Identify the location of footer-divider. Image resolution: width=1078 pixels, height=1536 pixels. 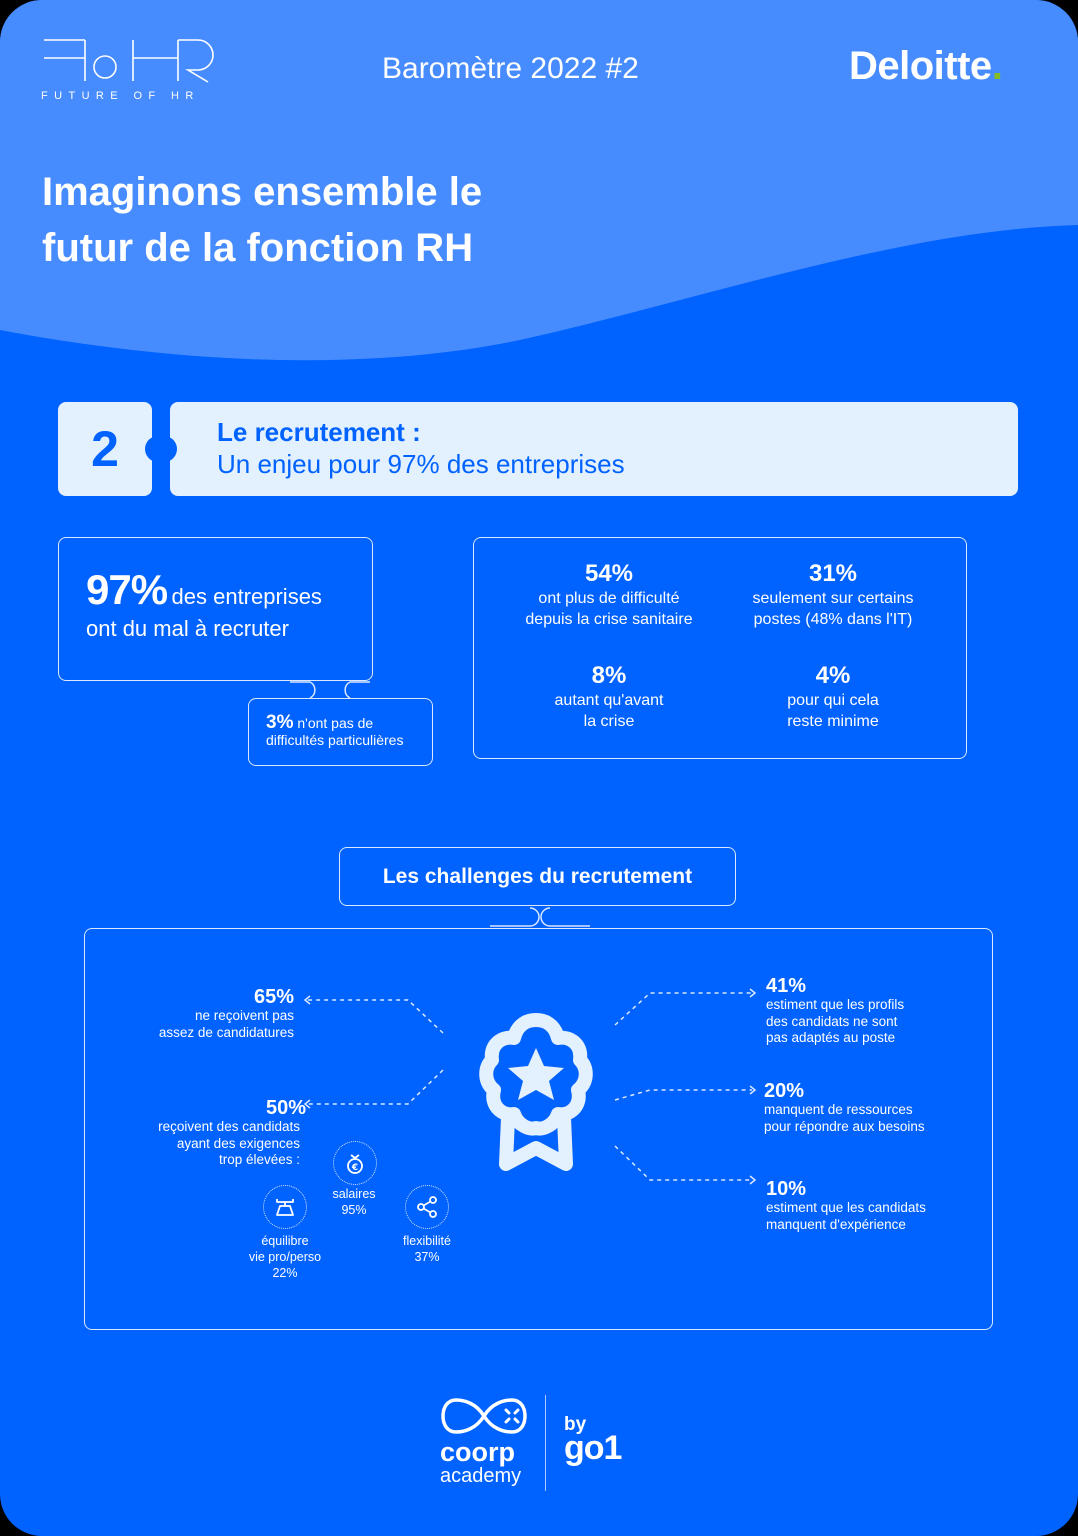
(545, 1443).